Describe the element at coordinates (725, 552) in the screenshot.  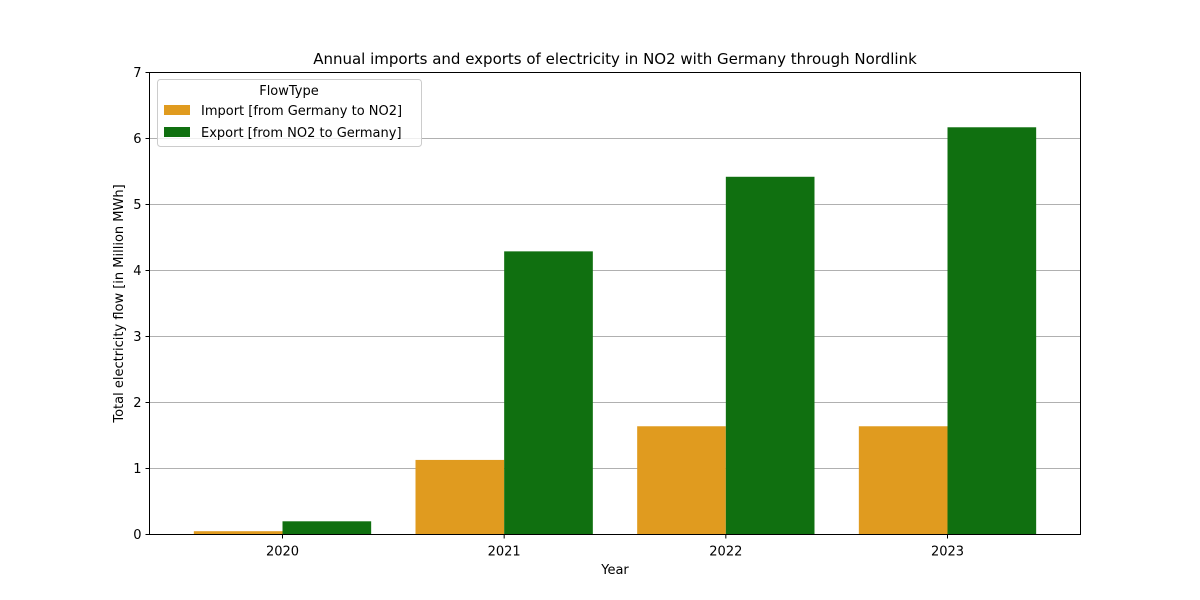
I see `x-tick-label: 2022` at that location.